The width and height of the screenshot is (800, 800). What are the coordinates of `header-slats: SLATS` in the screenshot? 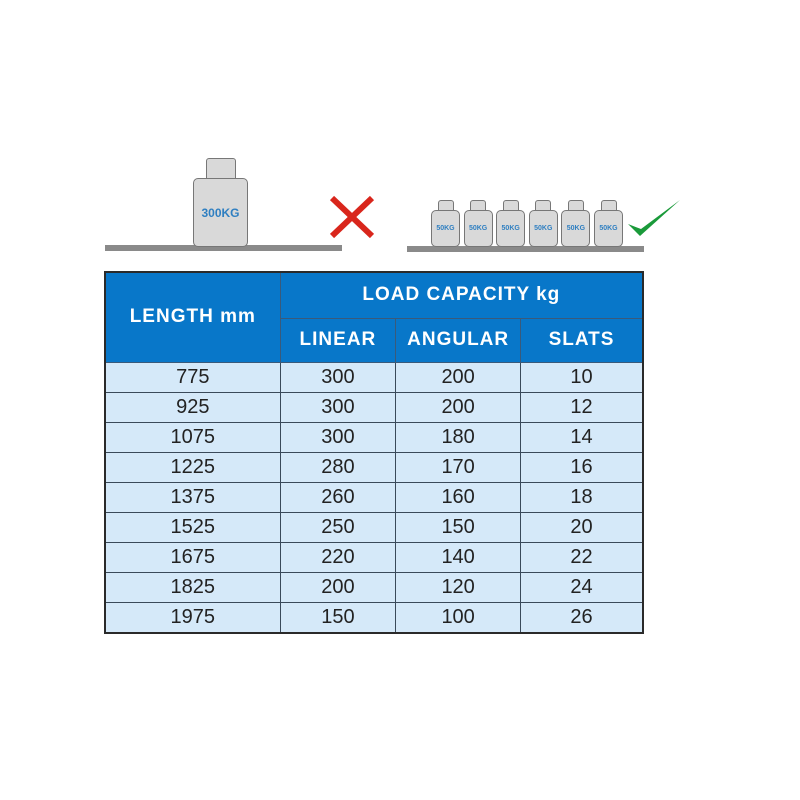 It's located at (582, 340).